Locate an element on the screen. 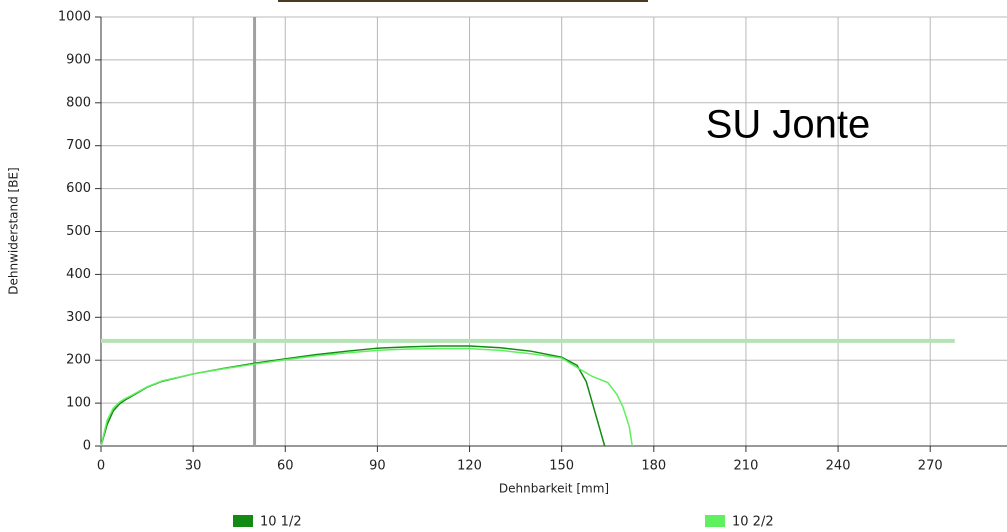 The image size is (1007, 532). legend-label: 10 1/2 is located at coordinates (281, 522).